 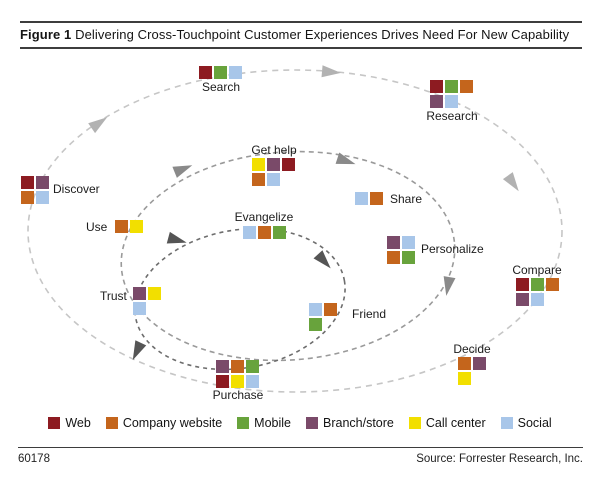 I want to click on branch-legend-swatch, so click(x=312, y=423).